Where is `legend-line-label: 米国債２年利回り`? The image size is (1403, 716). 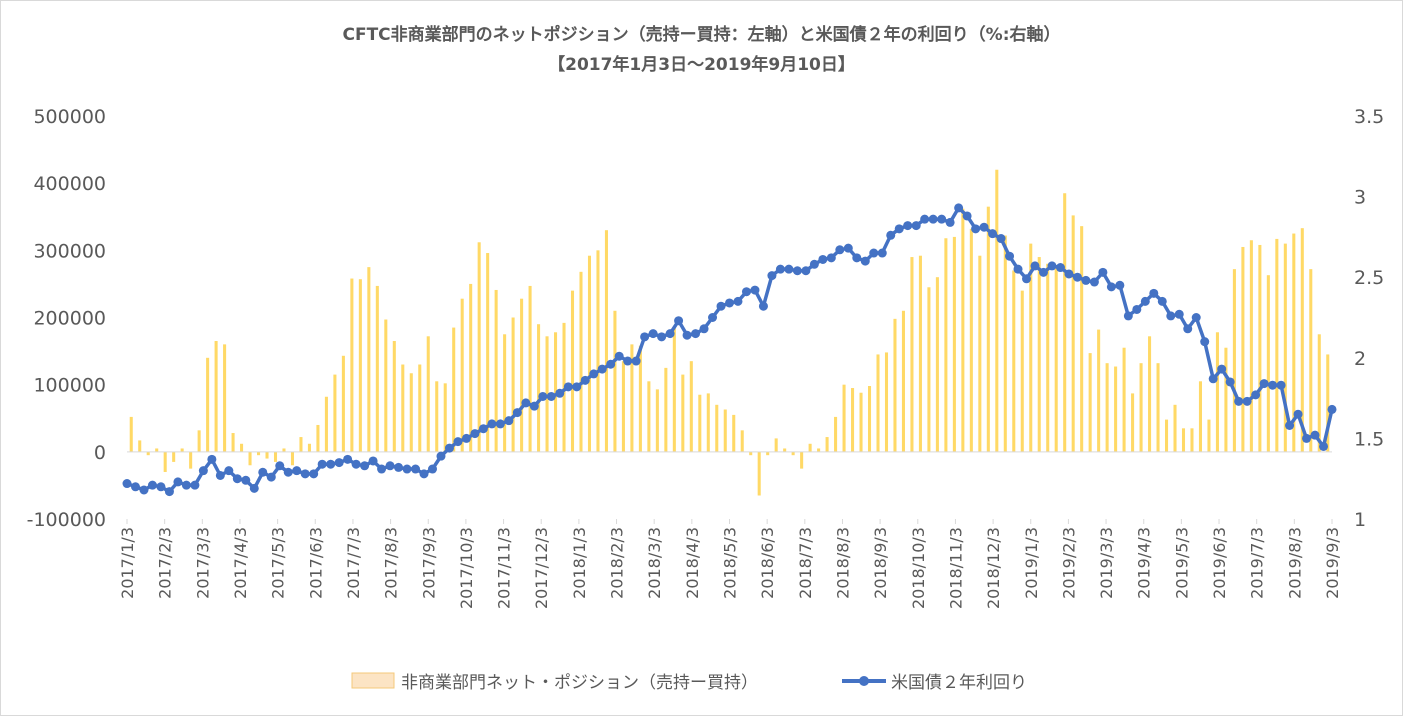 legend-line-label: 米国債２年利回り is located at coordinates (959, 683).